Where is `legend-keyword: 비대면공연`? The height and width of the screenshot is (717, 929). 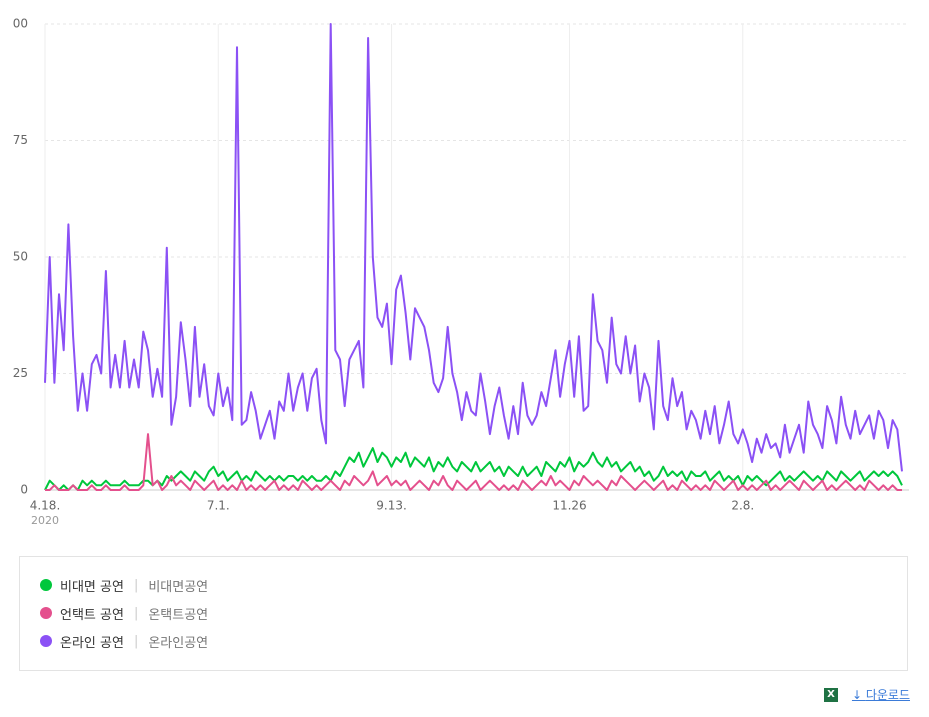
legend-keyword: 비대면공연 is located at coordinates (178, 587).